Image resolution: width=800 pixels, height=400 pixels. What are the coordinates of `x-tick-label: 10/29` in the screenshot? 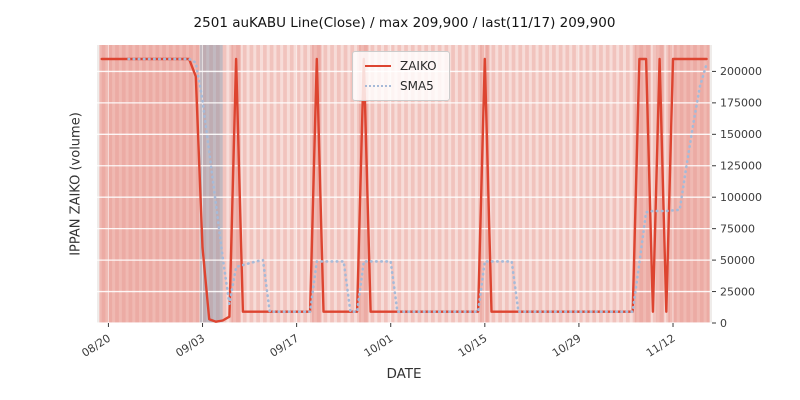 It's located at (567, 346).